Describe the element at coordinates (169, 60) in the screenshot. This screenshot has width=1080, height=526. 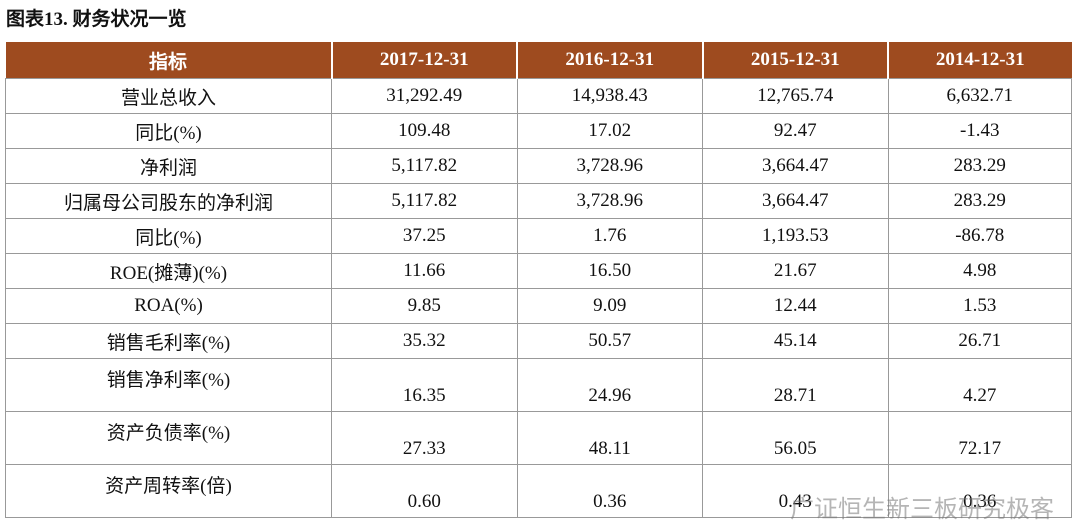
I see `column-header: 指标` at that location.